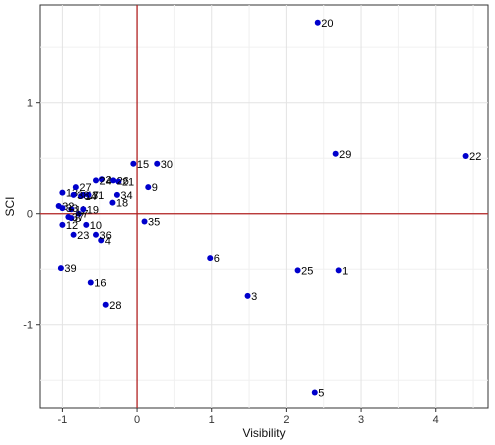  What do you see at coordinates (98, 196) in the screenshot?
I see `data-point-label: 31` at bounding box center [98, 196].